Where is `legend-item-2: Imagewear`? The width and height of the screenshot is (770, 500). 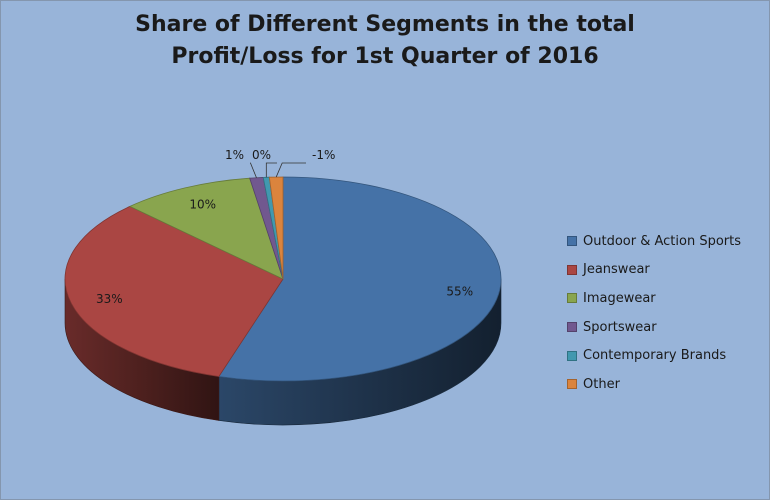 legend-item-2: Imagewear is located at coordinates (654, 298).